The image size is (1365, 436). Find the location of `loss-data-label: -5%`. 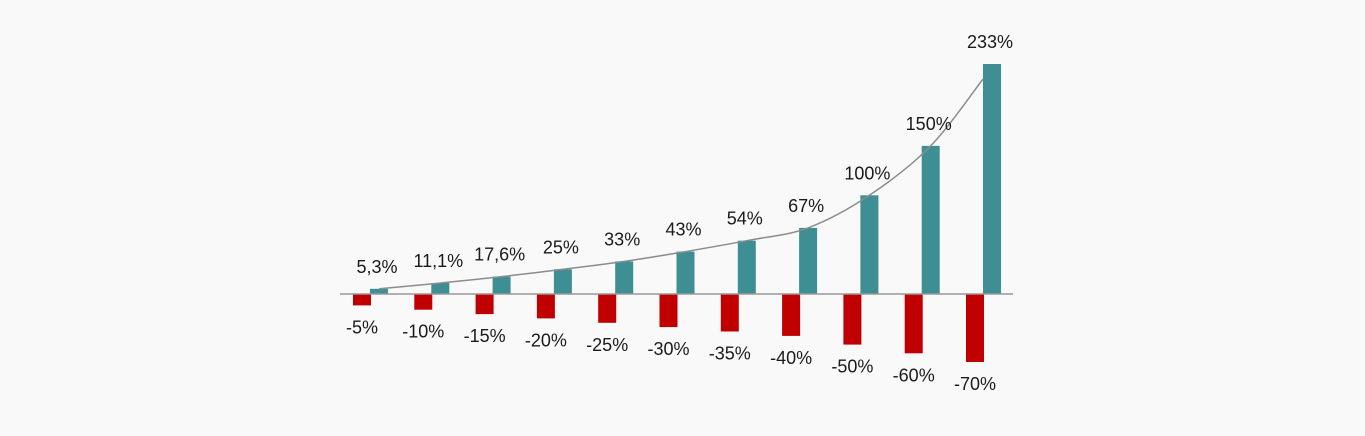

loss-data-label: -5% is located at coordinates (362, 327).